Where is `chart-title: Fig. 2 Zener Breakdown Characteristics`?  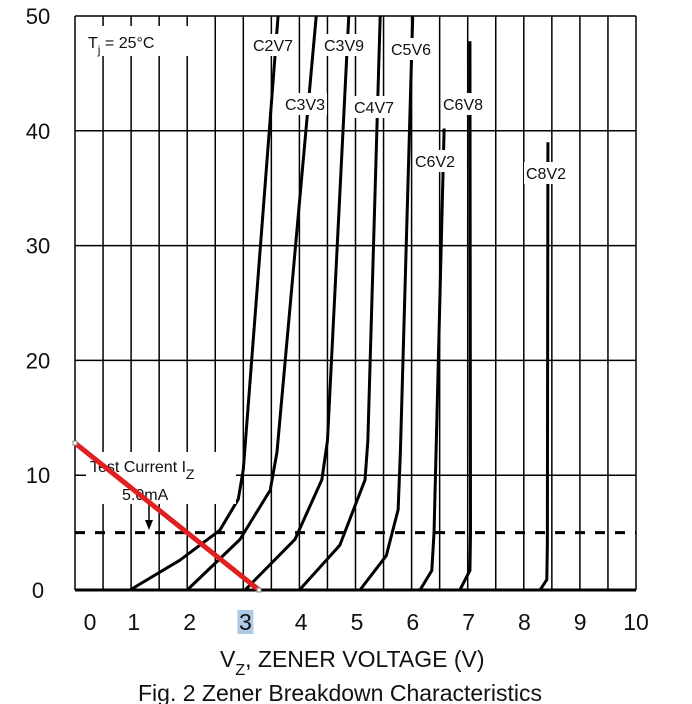
chart-title: Fig. 2 Zener Breakdown Characteristics is located at coordinates (340, 692).